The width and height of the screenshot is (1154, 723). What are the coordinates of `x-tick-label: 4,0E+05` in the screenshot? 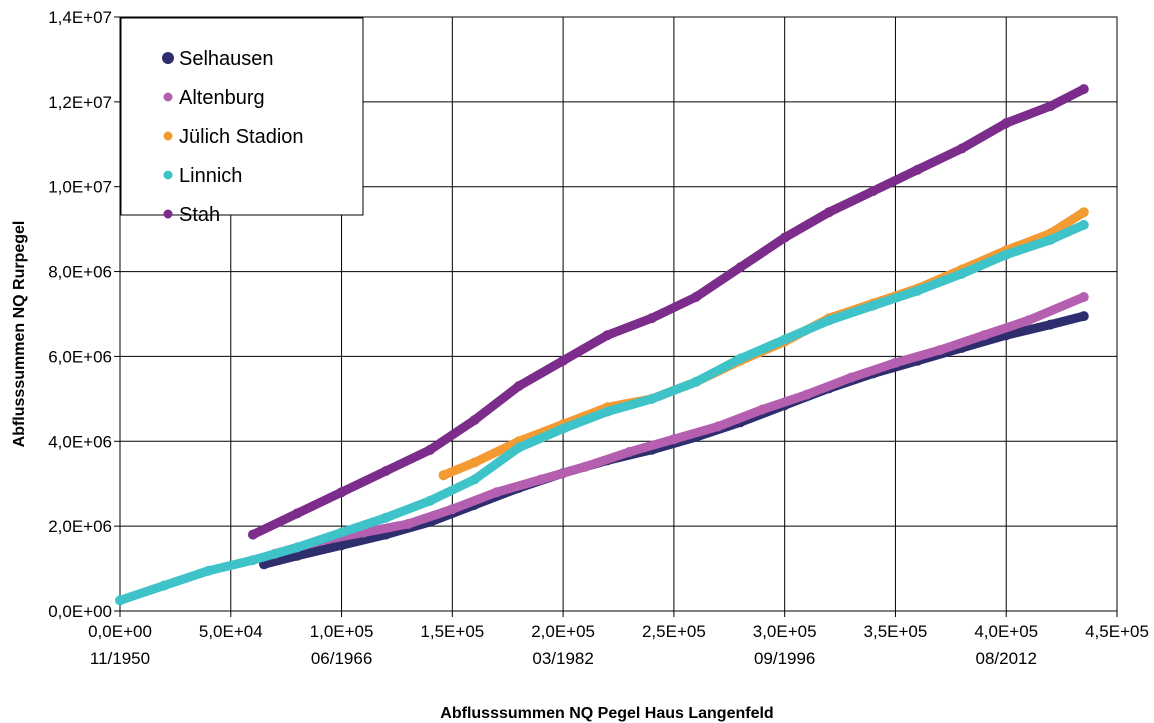 It's located at (1006, 631).